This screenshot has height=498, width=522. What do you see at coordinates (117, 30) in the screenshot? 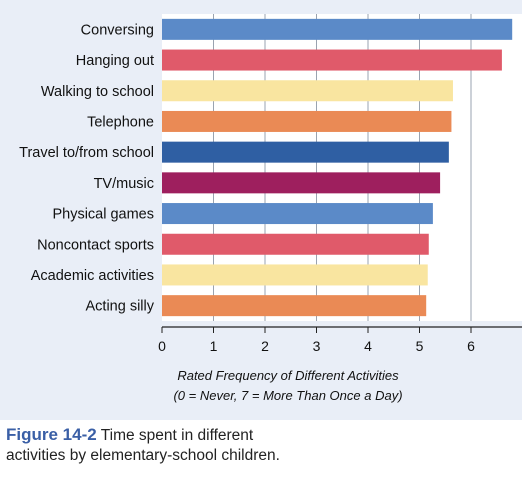
I see `category-label: Conversing` at bounding box center [117, 30].